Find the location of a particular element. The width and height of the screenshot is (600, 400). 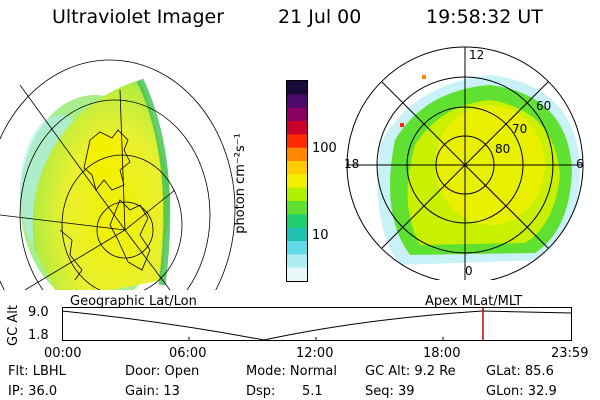

altitude-curve is located at coordinates (317, 325).